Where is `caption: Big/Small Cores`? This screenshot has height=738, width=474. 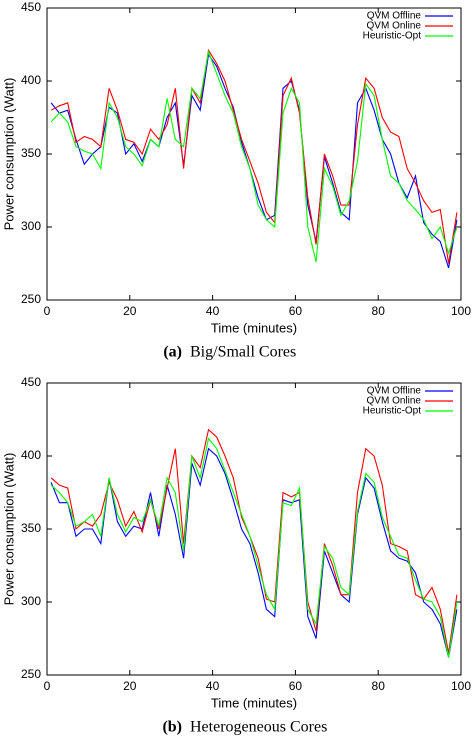 caption: Big/Small Cores is located at coordinates (243, 352).